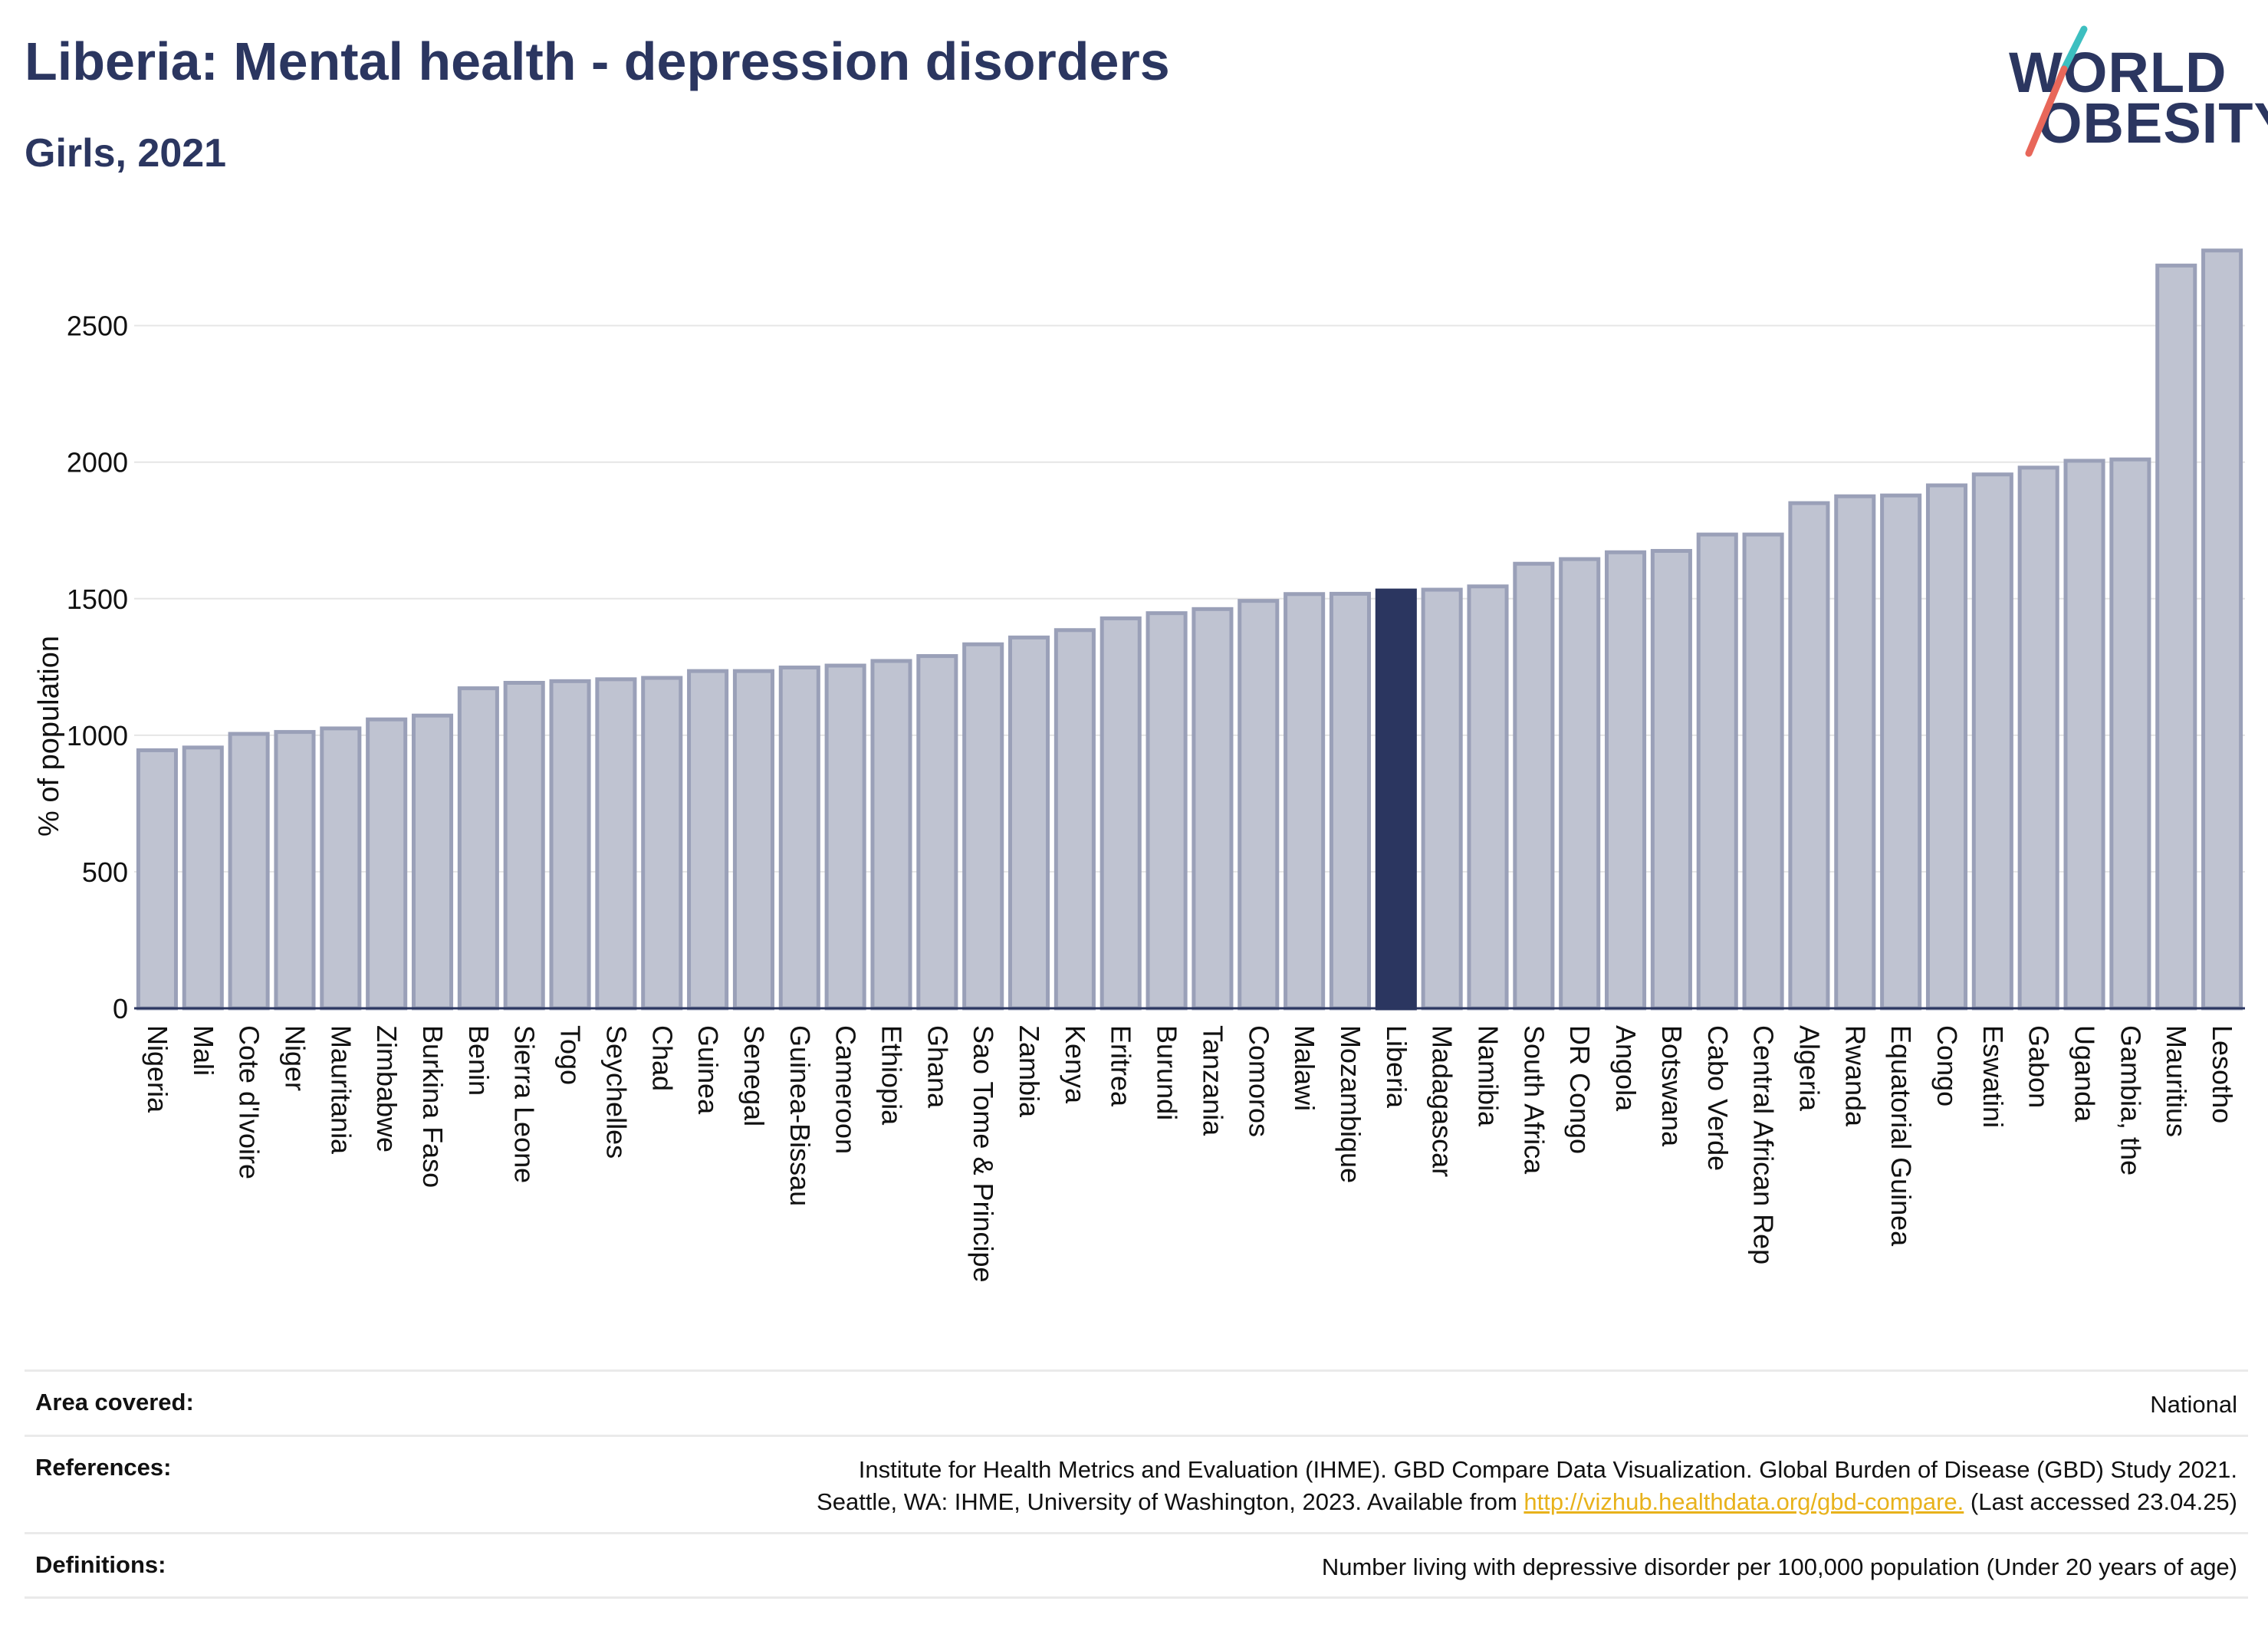  Describe the element at coordinates (800, 1115) in the screenshot. I see `x-tick-label: Guinea-Bissau` at that location.